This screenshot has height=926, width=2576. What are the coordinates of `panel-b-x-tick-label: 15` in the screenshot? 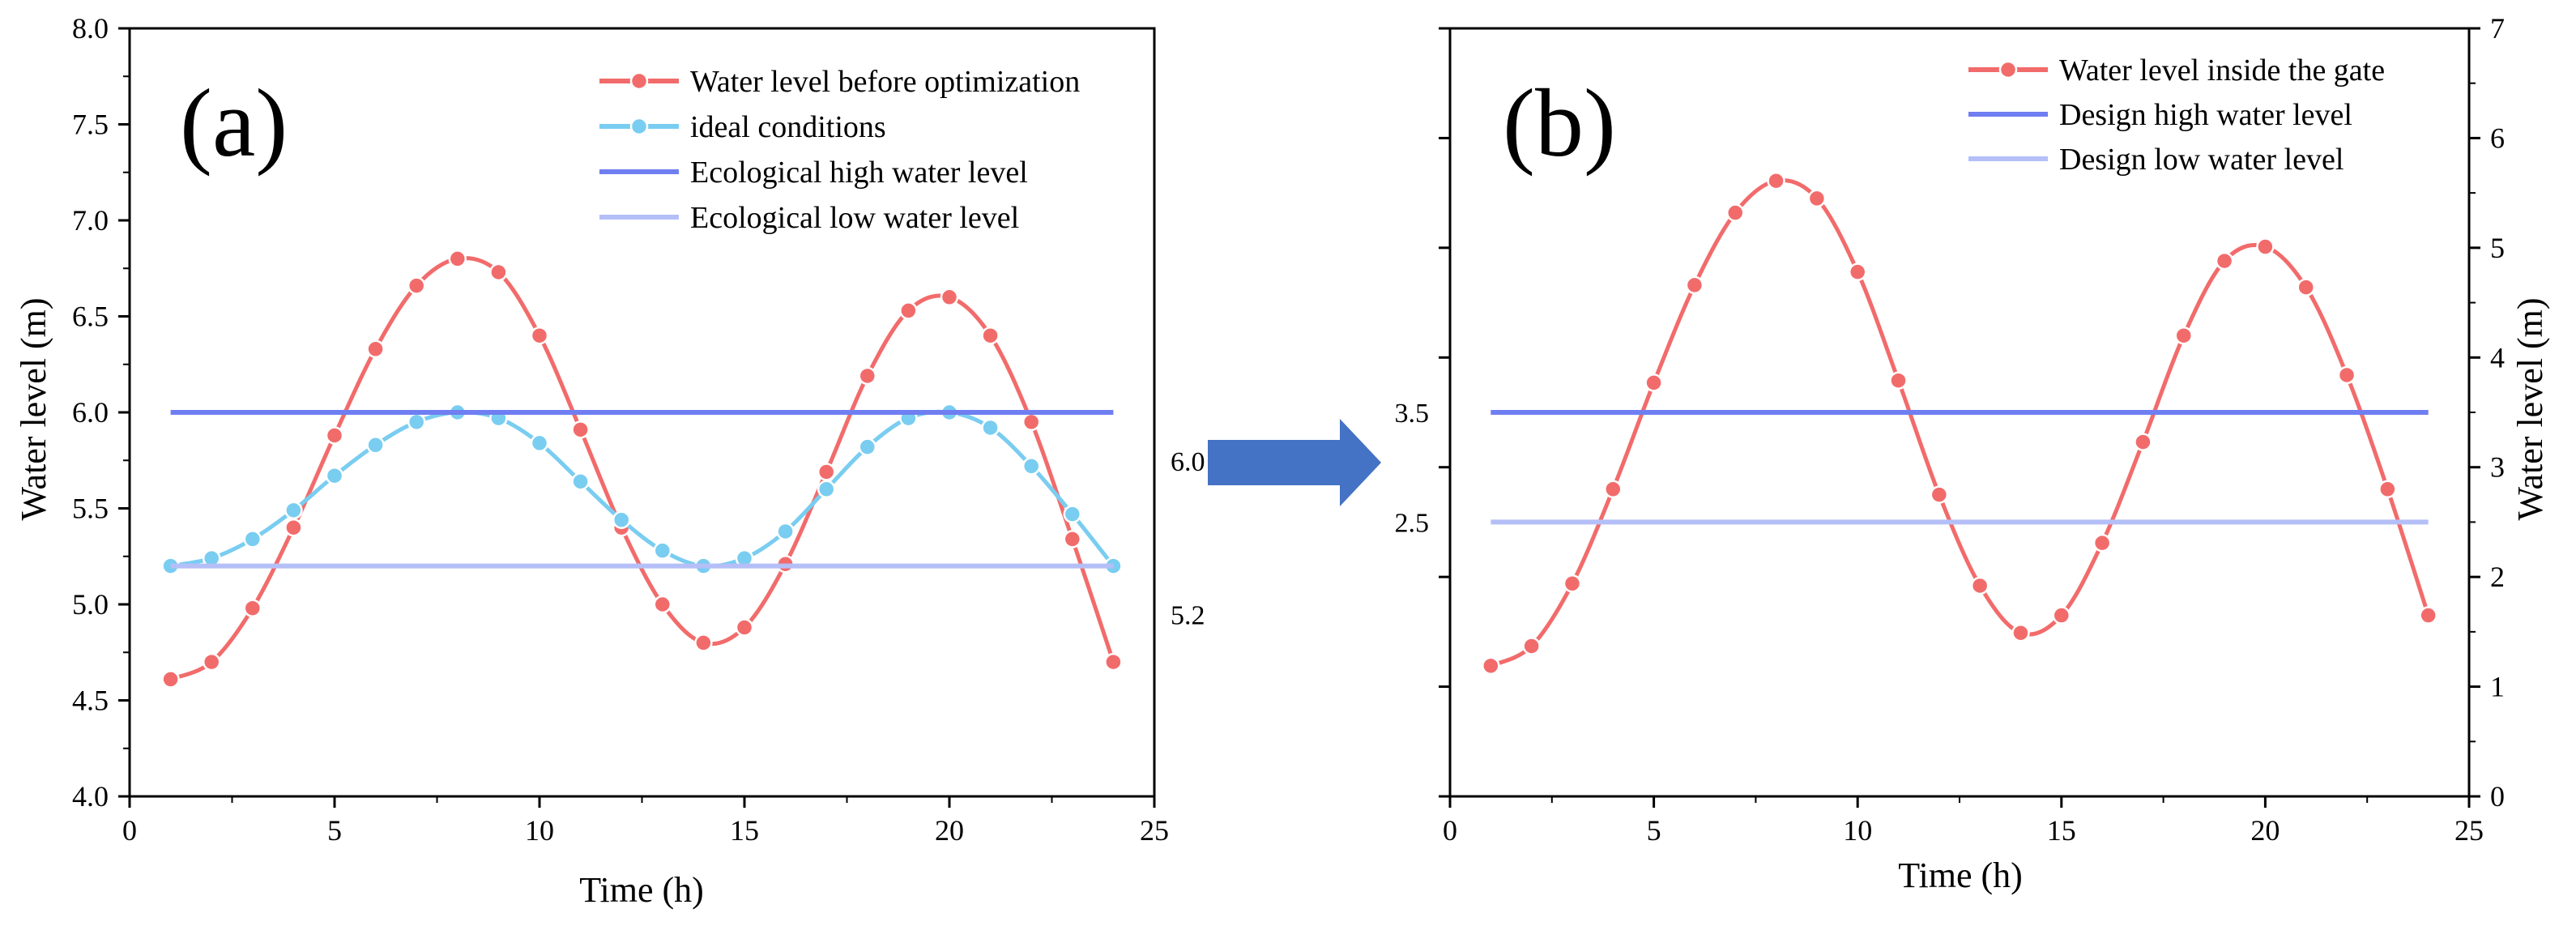 It's located at (2061, 831).